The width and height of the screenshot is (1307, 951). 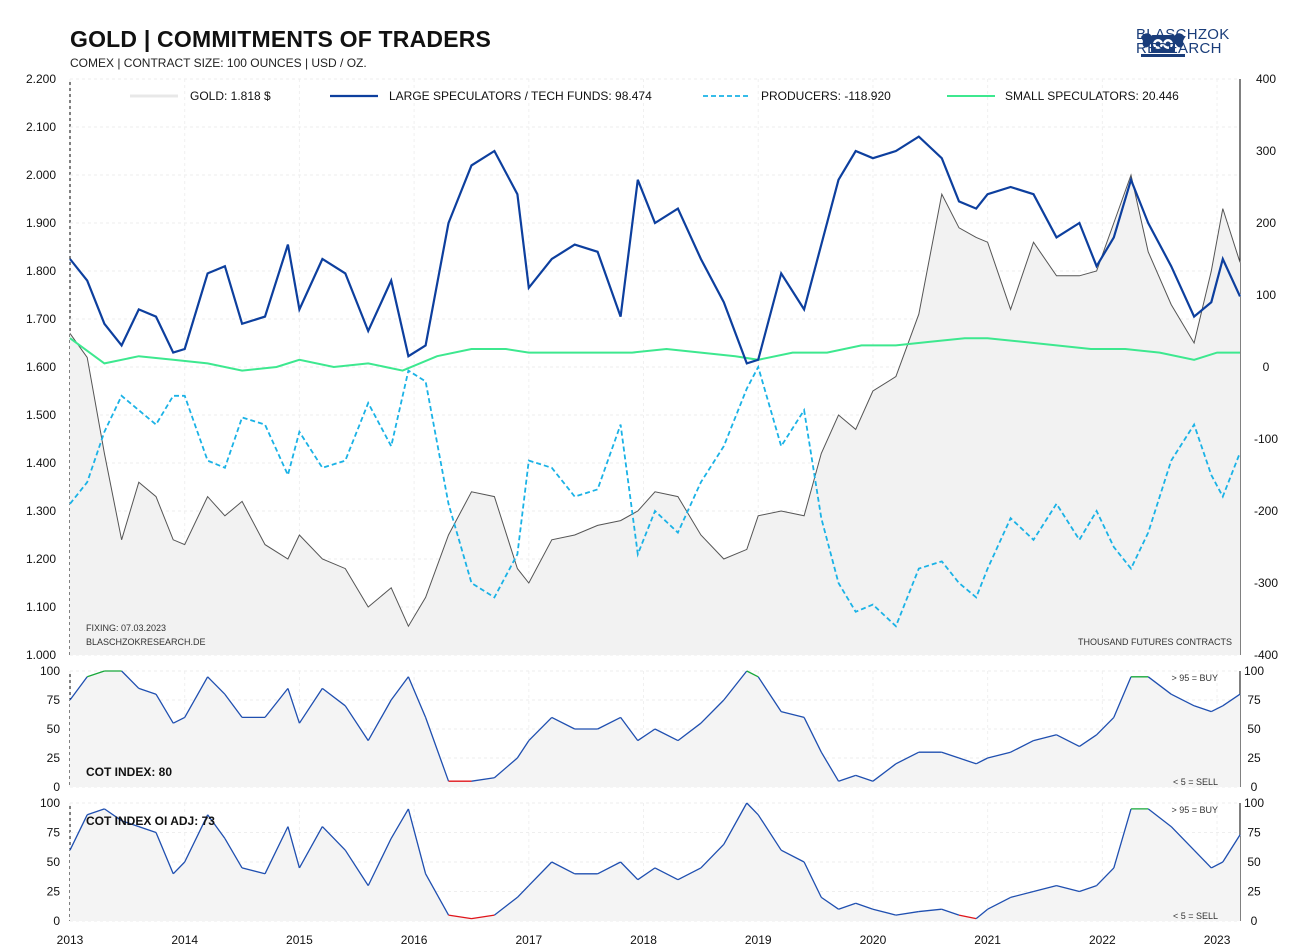 I want to click on cot-index-right-tick: 0, so click(x=1254, y=787).